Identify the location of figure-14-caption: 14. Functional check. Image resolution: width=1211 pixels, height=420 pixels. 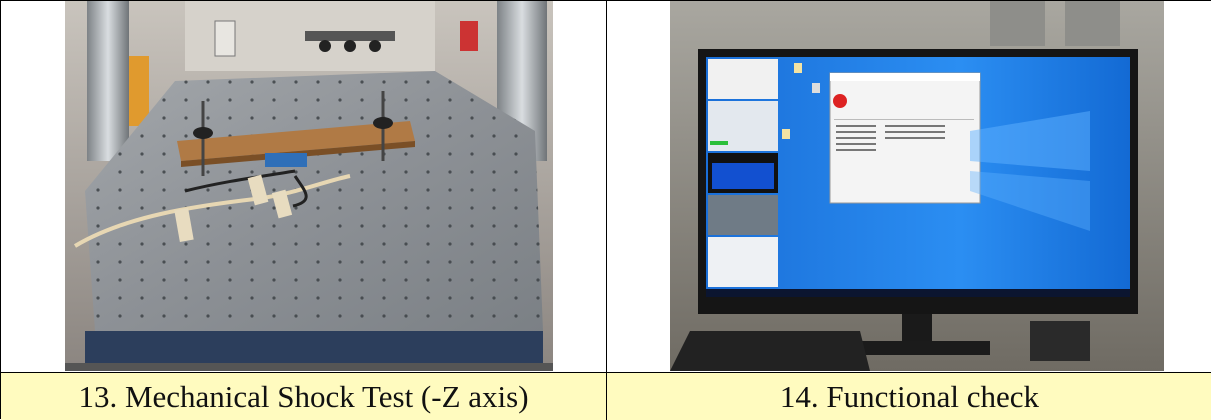
(909, 396).